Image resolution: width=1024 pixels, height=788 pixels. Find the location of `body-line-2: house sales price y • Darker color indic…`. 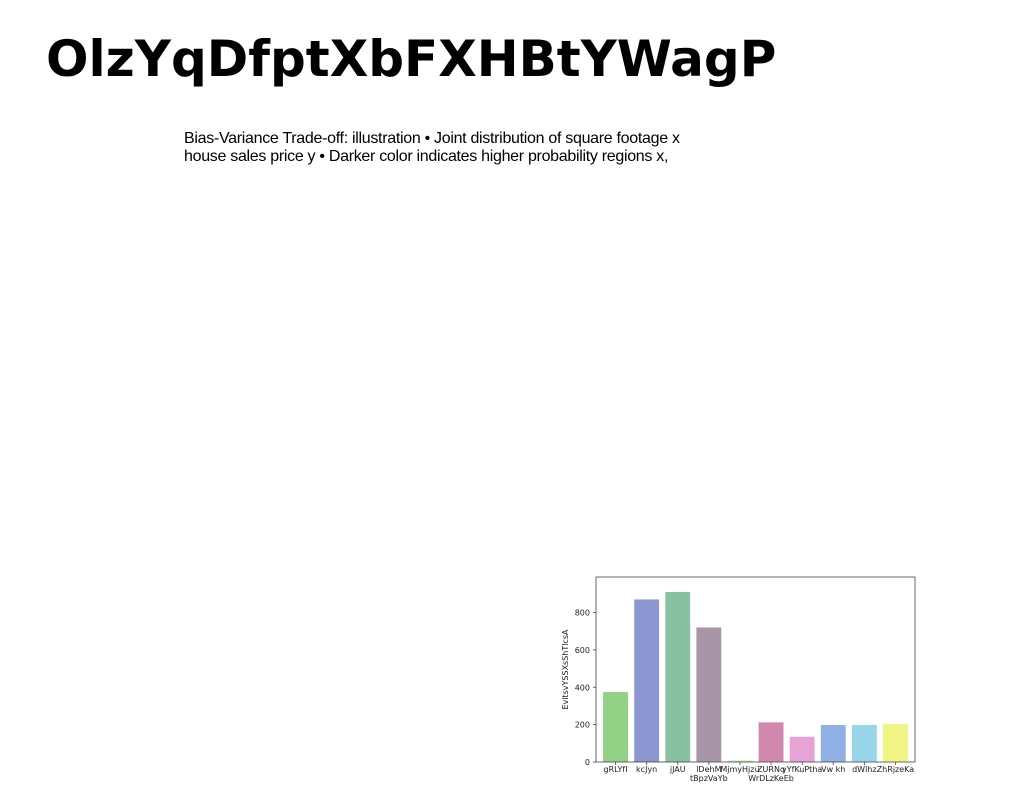

body-line-2: house sales price y • Darker color indic… is located at coordinates (426, 156).